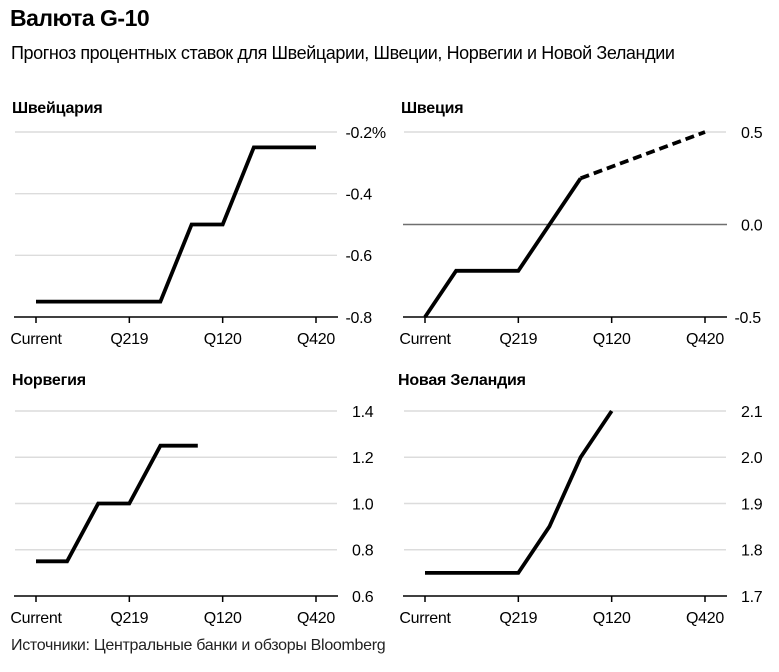 The width and height of the screenshot is (779, 672). What do you see at coordinates (359, 318) in the screenshot?
I see `y-tick-label: -0.8` at bounding box center [359, 318].